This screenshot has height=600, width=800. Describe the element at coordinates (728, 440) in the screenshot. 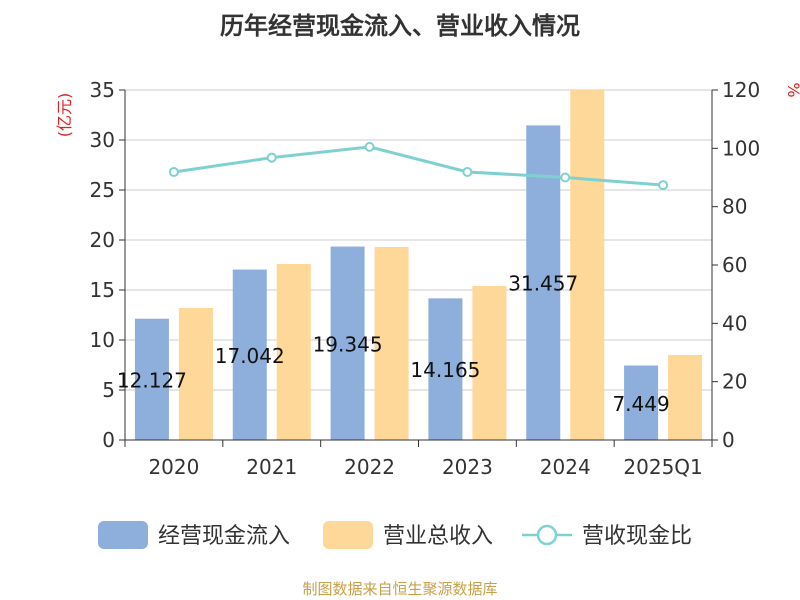

I see `right-tick-label: 0` at that location.